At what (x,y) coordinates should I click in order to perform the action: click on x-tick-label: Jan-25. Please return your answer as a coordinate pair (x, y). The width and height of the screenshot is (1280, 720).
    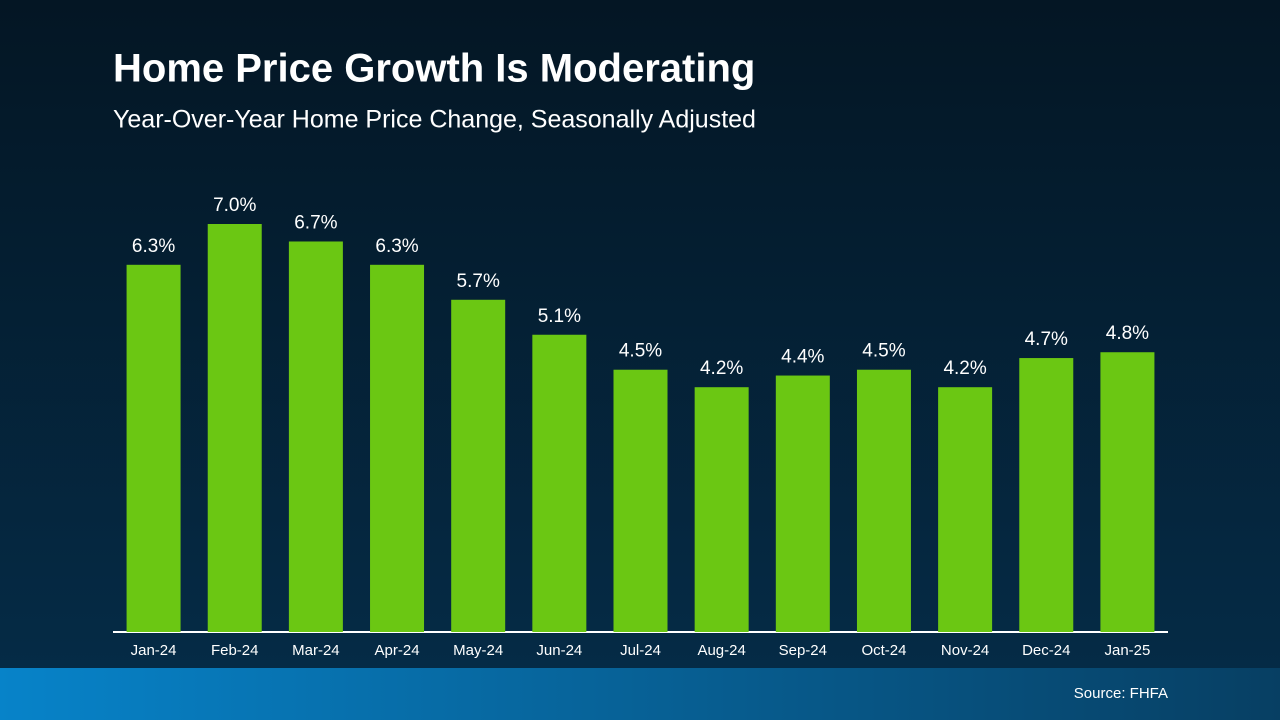
    Looking at the image, I should click on (1127, 650).